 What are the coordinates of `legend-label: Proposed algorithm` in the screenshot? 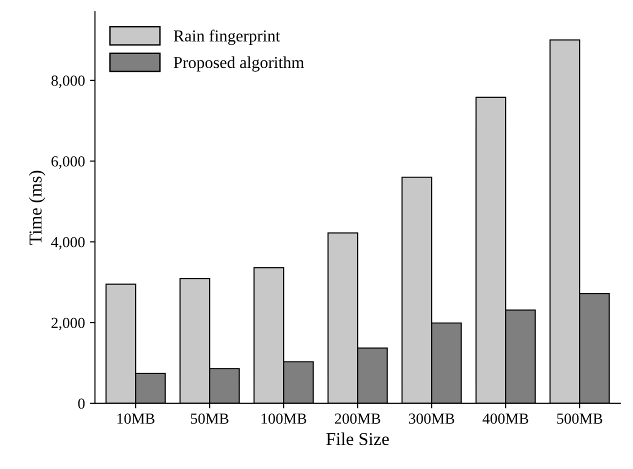 It's located at (239, 64).